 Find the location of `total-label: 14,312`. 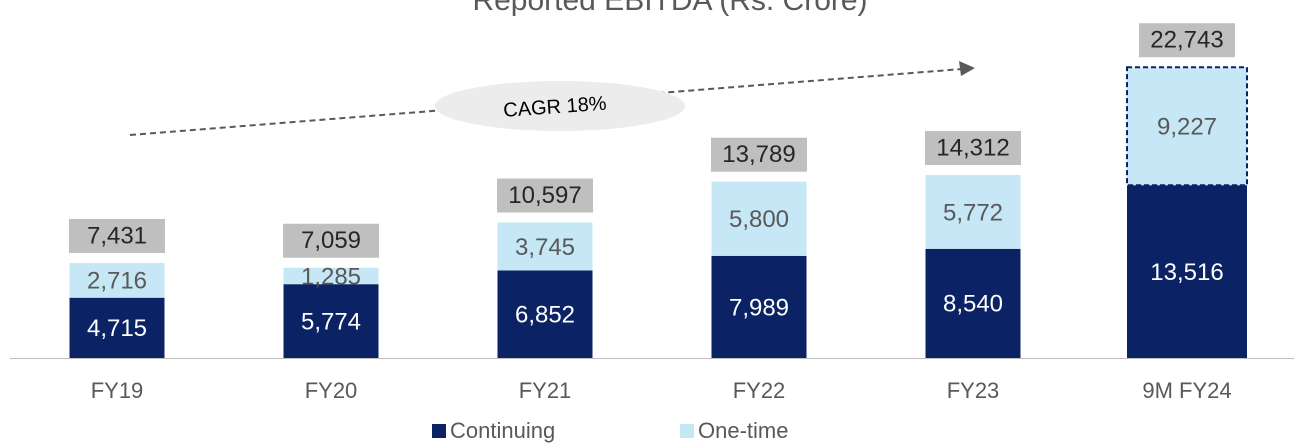

total-label: 14,312 is located at coordinates (972, 147).